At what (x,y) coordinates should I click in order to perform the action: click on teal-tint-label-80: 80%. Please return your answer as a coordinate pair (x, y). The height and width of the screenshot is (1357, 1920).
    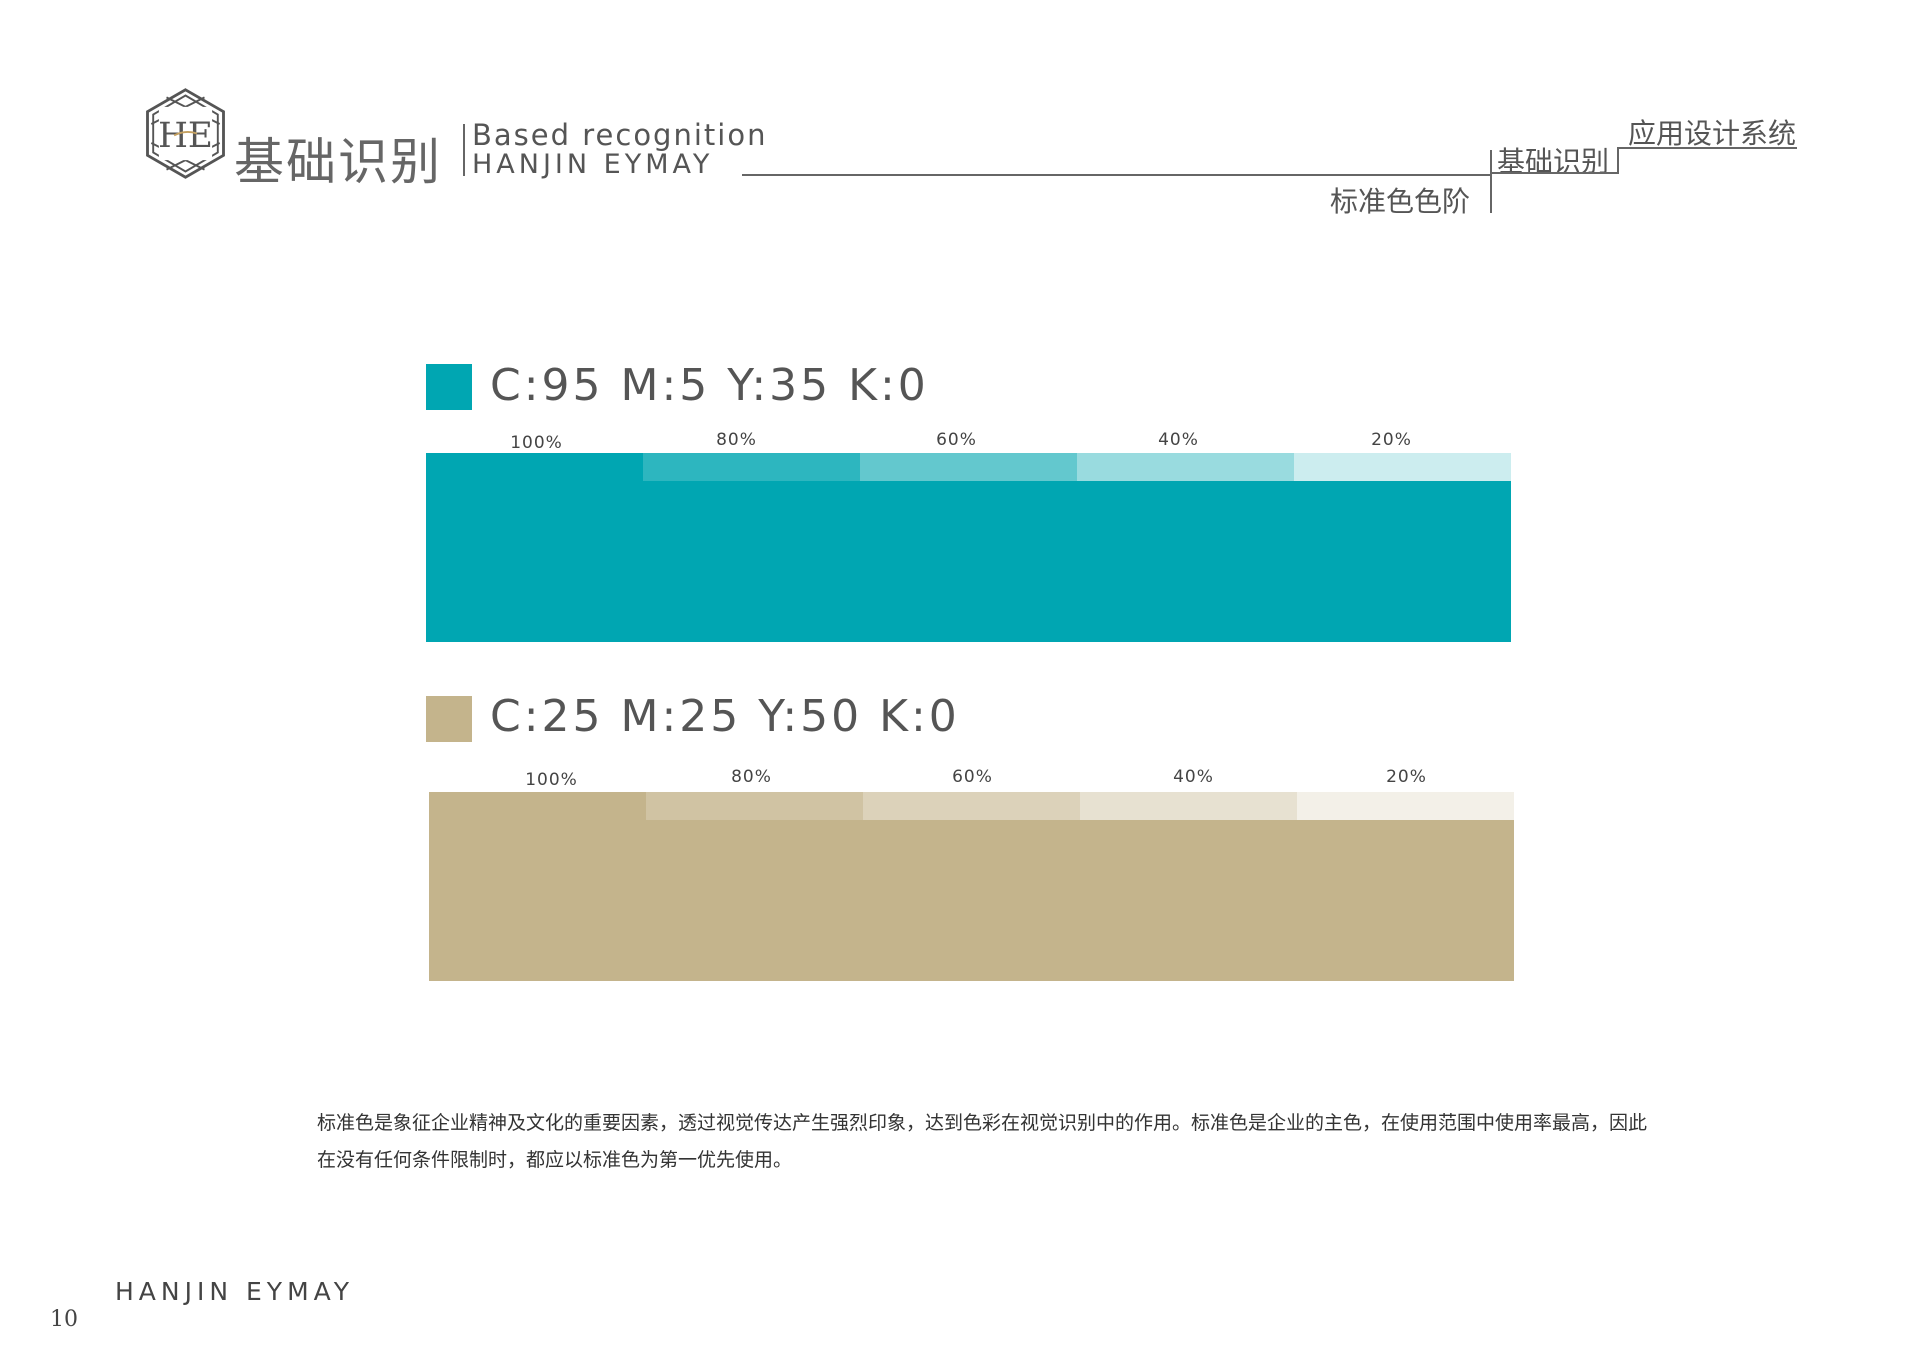
    Looking at the image, I should click on (736, 440).